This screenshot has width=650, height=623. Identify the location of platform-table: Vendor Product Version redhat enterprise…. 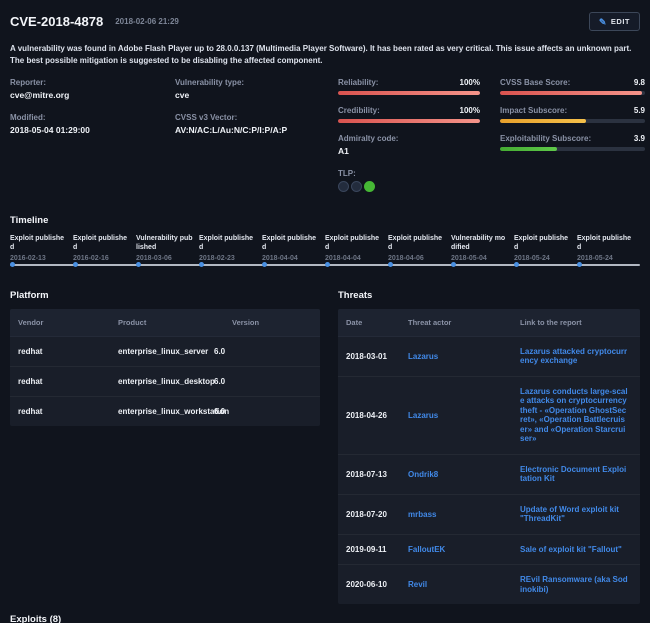
(165, 367).